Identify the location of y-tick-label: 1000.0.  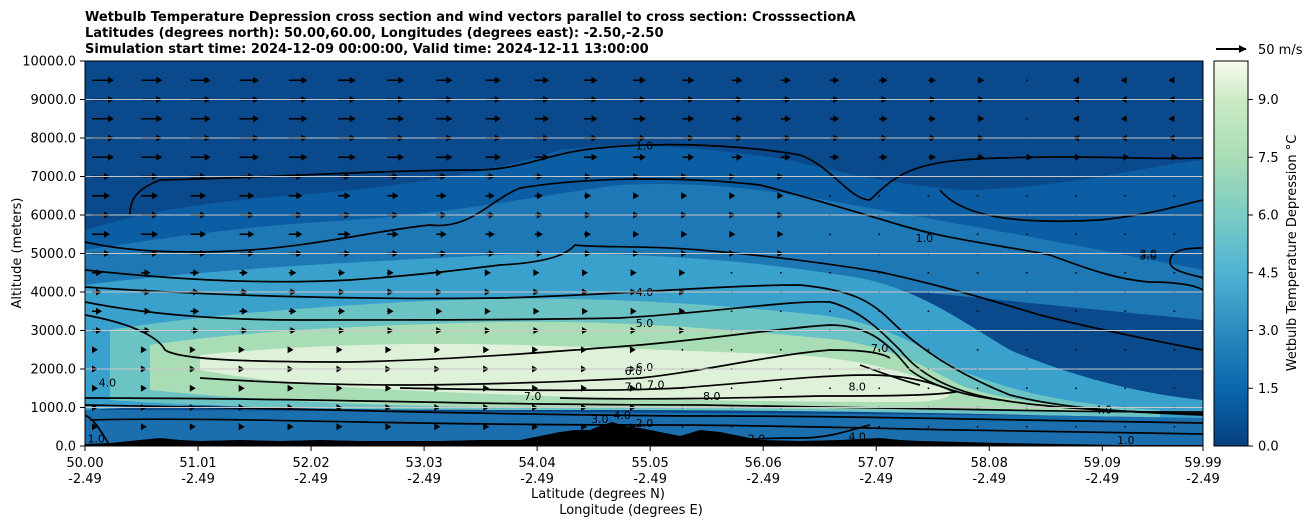
(54, 408).